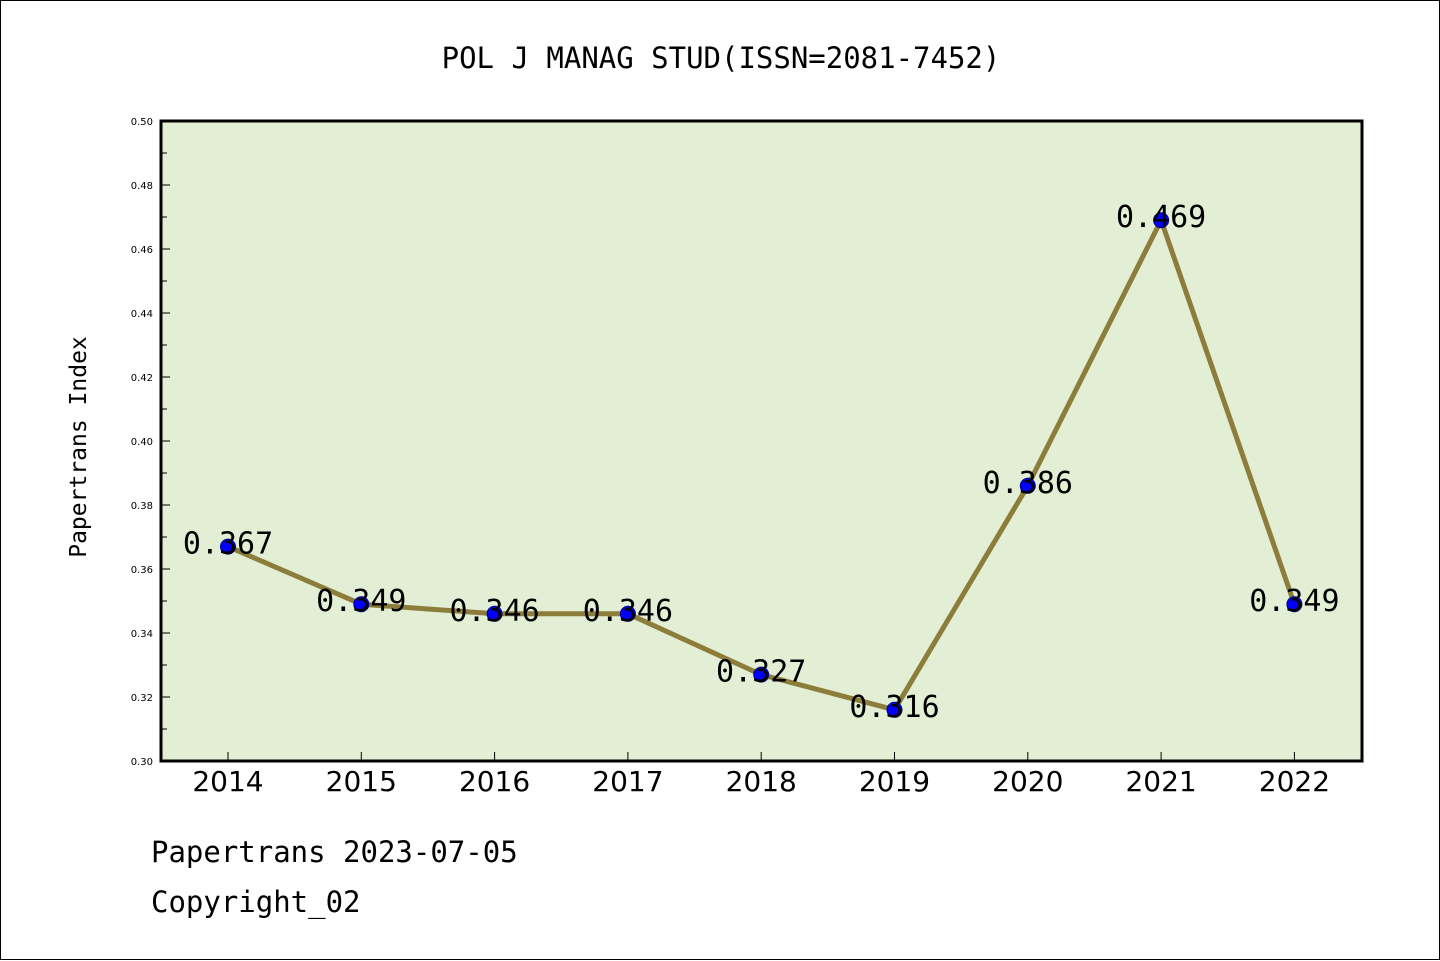 Image resolution: width=1440 pixels, height=961 pixels. What do you see at coordinates (142, 186) in the screenshot?
I see `y-tick-label: 0.48` at bounding box center [142, 186].